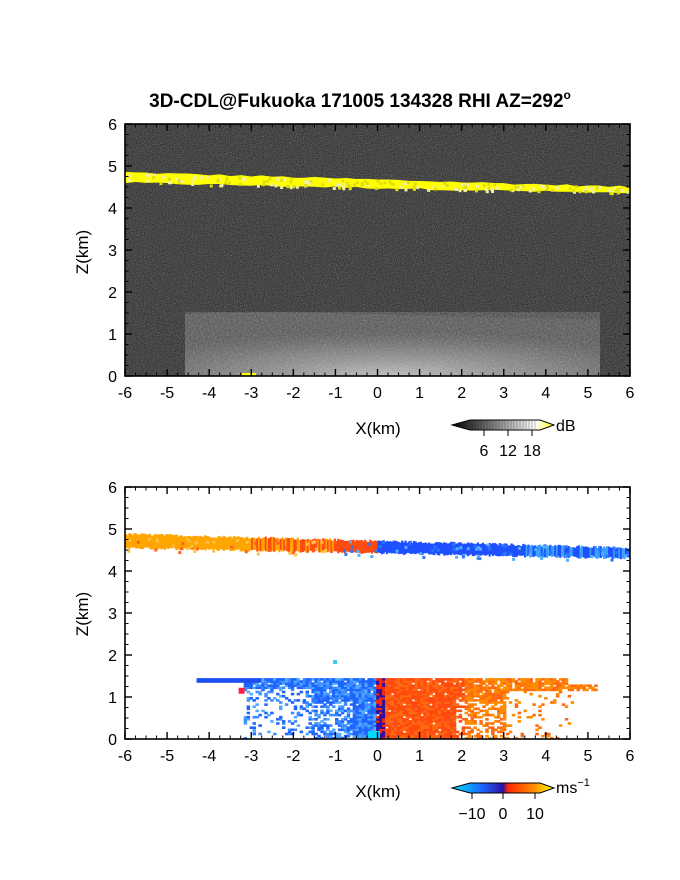 The width and height of the screenshot is (680, 880). Describe the element at coordinates (520, 800) in the screenshot. I see `velocity-colorbar: −10 0 10 ms−1` at that location.